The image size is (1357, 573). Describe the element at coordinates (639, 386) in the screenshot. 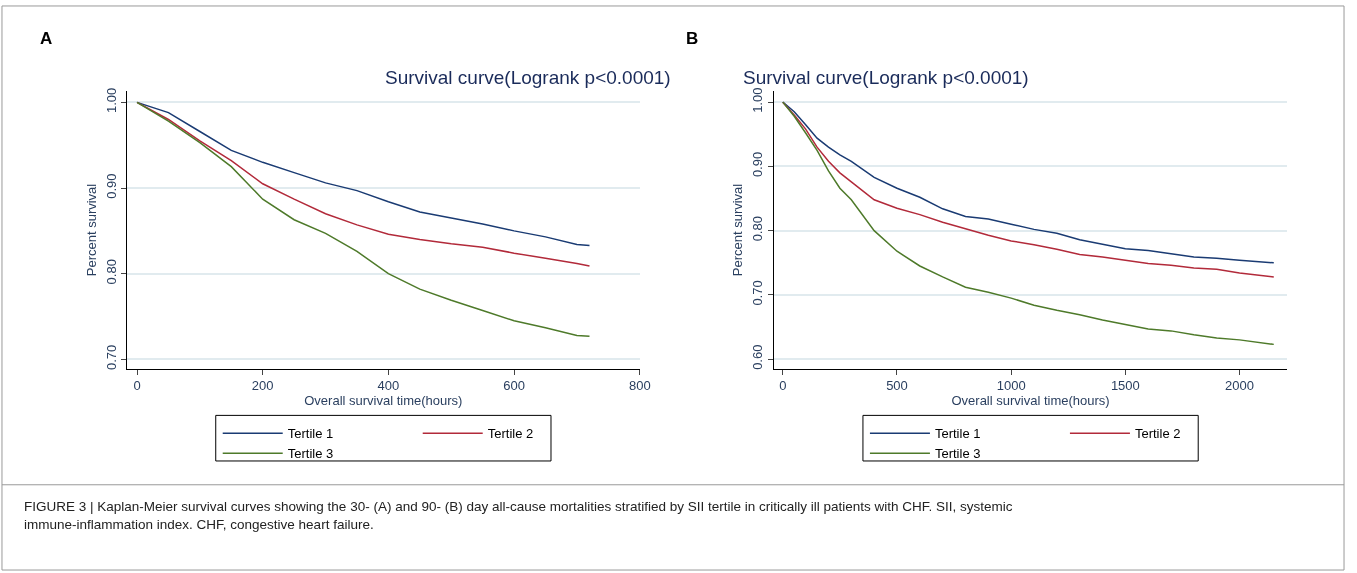

I see `x-tick-label: 800` at that location.